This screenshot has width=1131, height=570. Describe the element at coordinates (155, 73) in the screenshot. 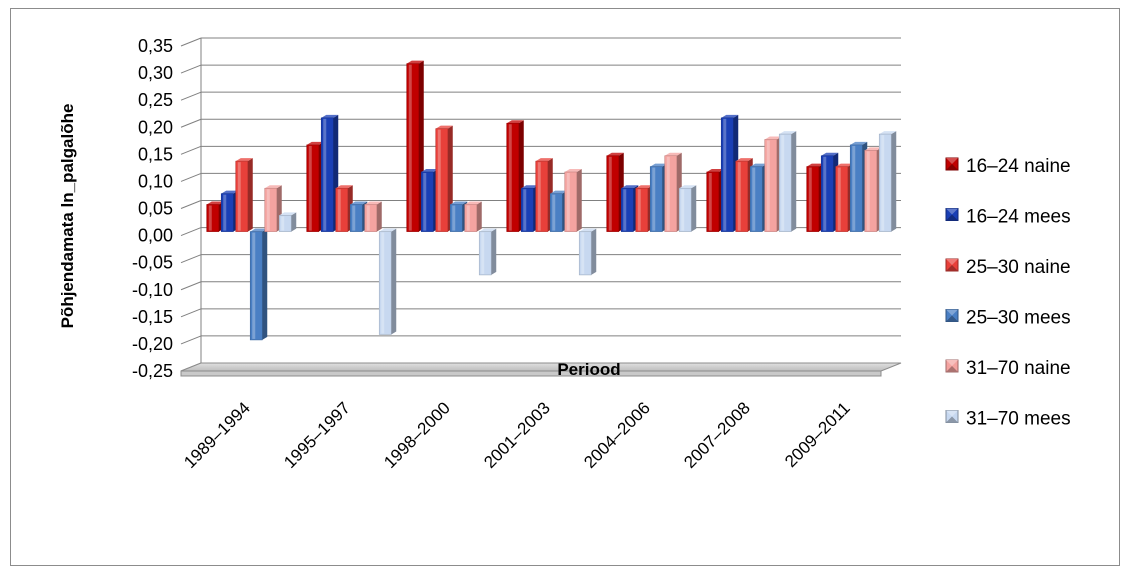

I see `y-tick-label: 0,30` at that location.